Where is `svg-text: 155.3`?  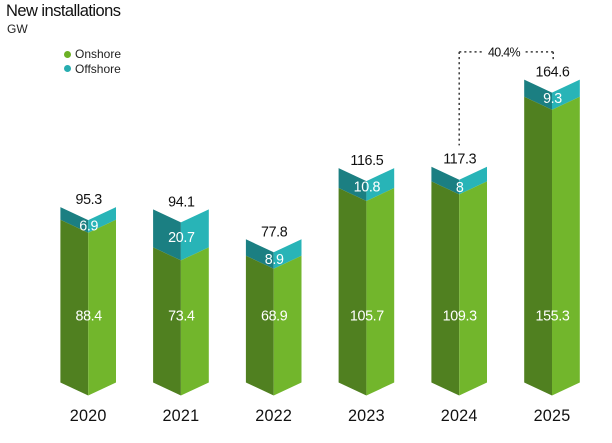
svg-text: 155.3 is located at coordinates (552, 316).